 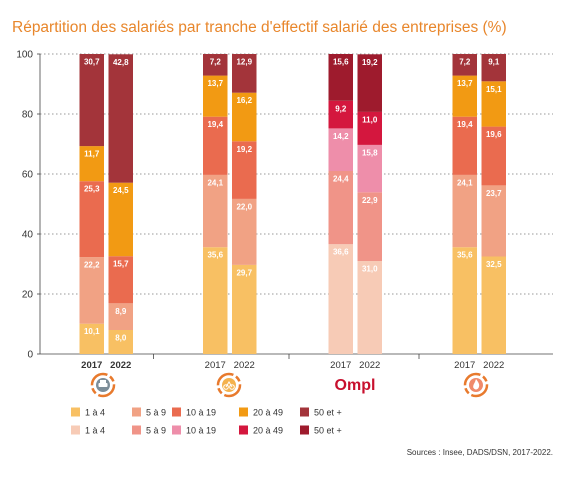 What do you see at coordinates (28, 295) in the screenshot?
I see `y-tick-label: 20` at bounding box center [28, 295].